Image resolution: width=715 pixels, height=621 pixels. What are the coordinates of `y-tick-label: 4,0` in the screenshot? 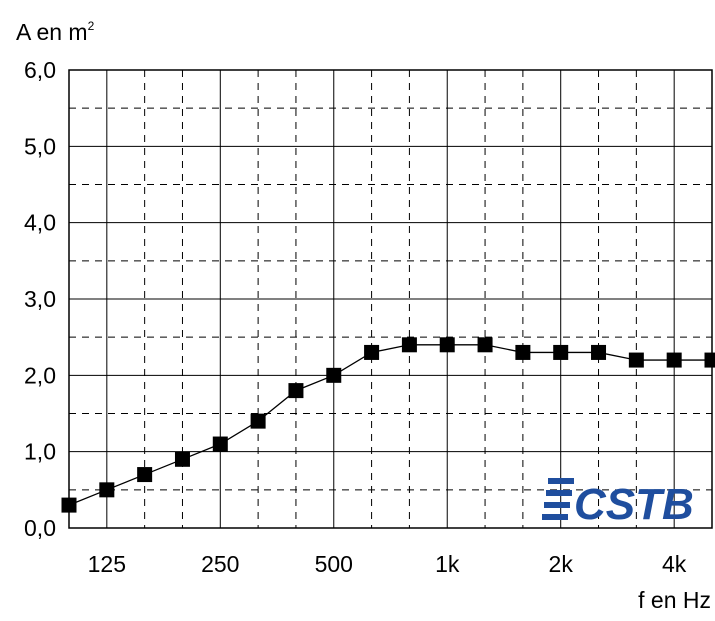 It's located at (40, 223).